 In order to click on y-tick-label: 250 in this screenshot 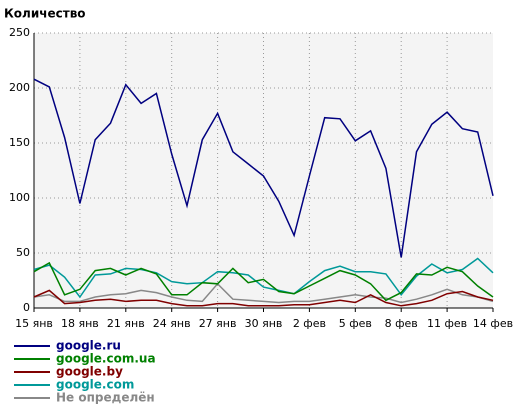, I will do `click(19, 32)`.